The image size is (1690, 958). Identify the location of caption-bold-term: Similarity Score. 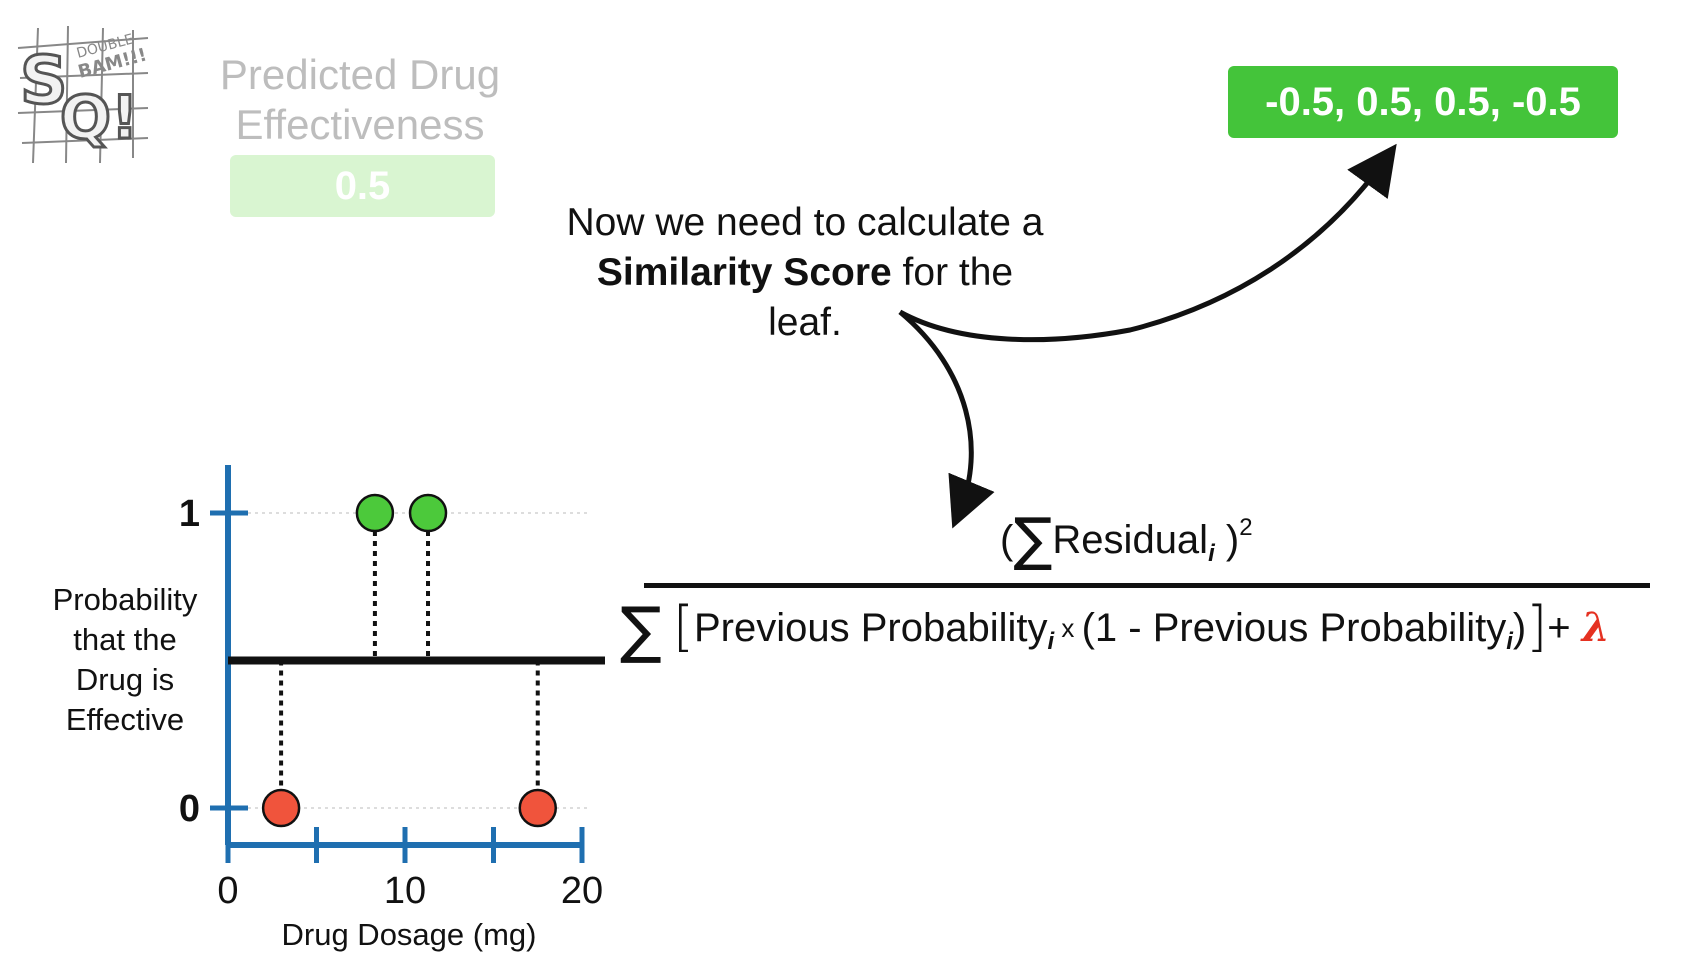
(744, 272).